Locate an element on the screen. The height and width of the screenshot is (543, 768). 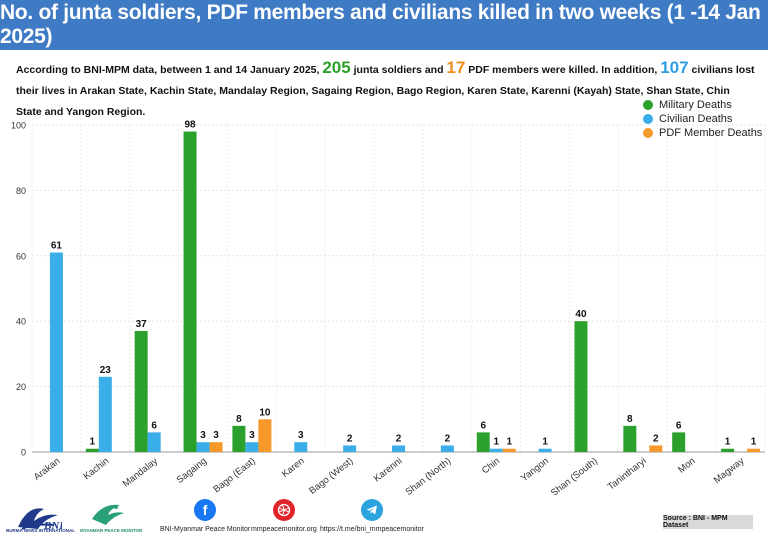
x-tick-label: Magway is located at coordinates (729, 471).